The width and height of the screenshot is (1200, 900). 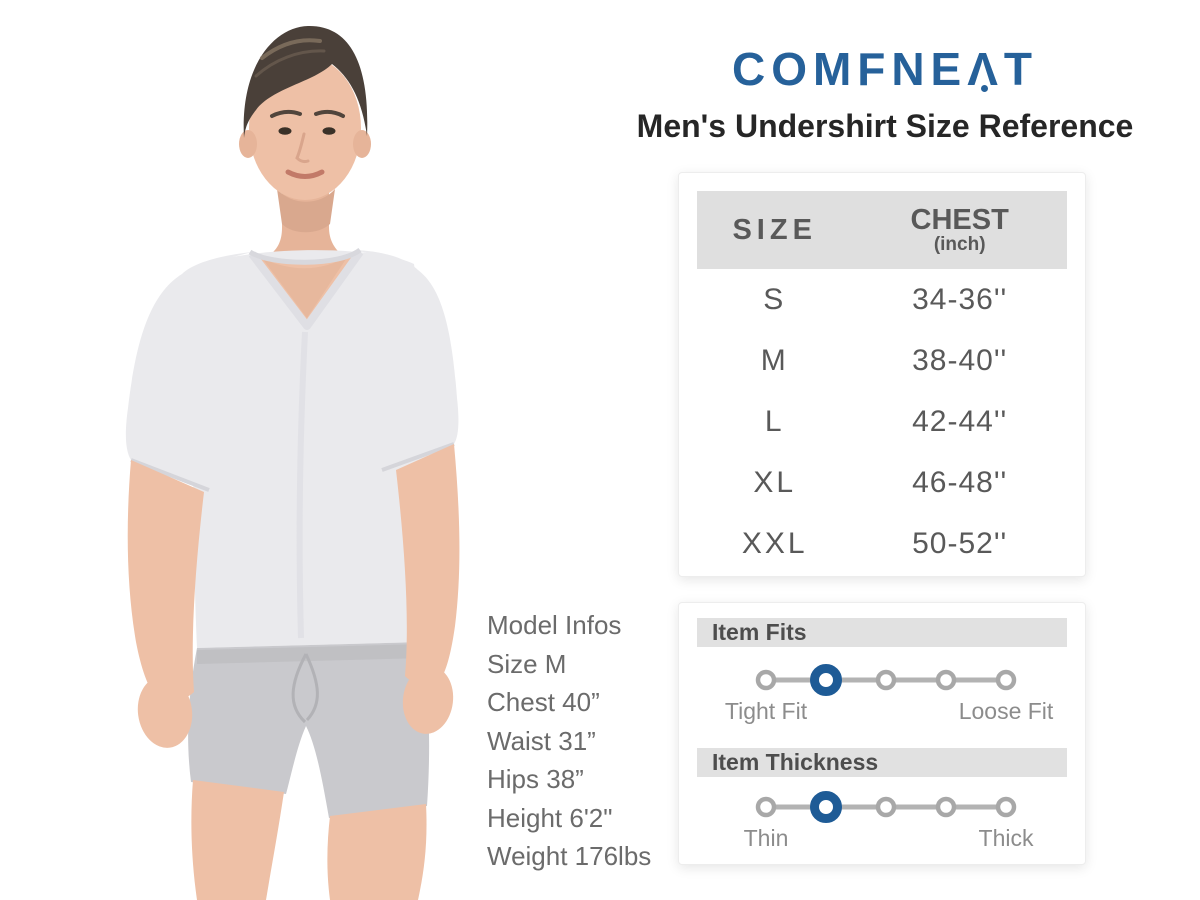 What do you see at coordinates (1020, 69) in the screenshot?
I see `brand-logo-text-end: T` at bounding box center [1020, 69].